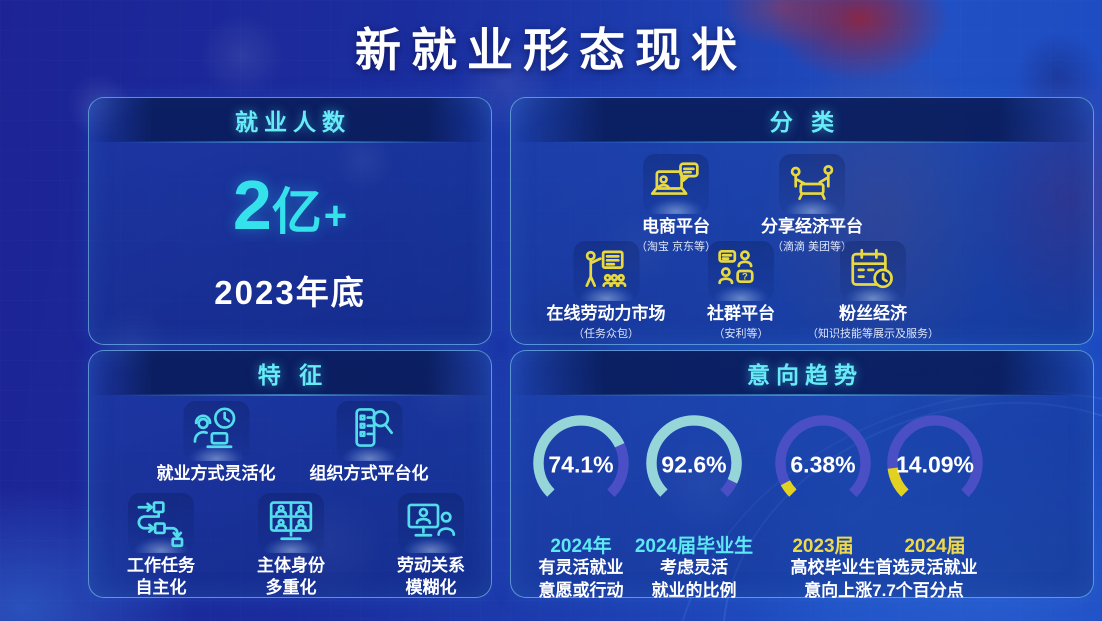 The height and width of the screenshot is (621, 1102). Describe the element at coordinates (161, 588) in the screenshot. I see `feature-label-line2: 自主化` at that location.